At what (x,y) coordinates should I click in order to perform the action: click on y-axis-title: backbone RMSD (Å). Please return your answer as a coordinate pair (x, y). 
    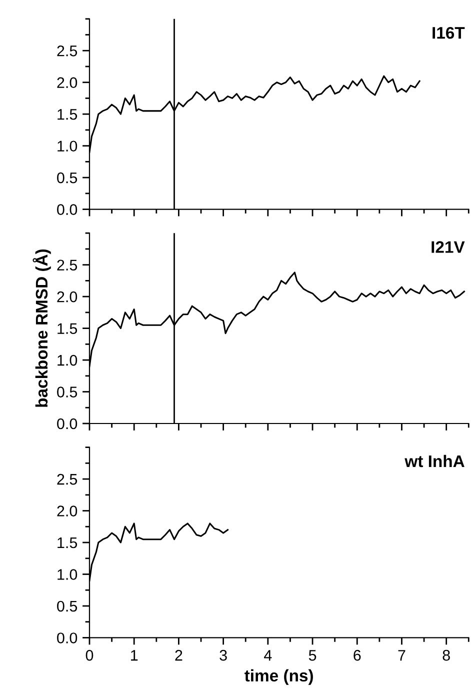
    Looking at the image, I should click on (41, 328).